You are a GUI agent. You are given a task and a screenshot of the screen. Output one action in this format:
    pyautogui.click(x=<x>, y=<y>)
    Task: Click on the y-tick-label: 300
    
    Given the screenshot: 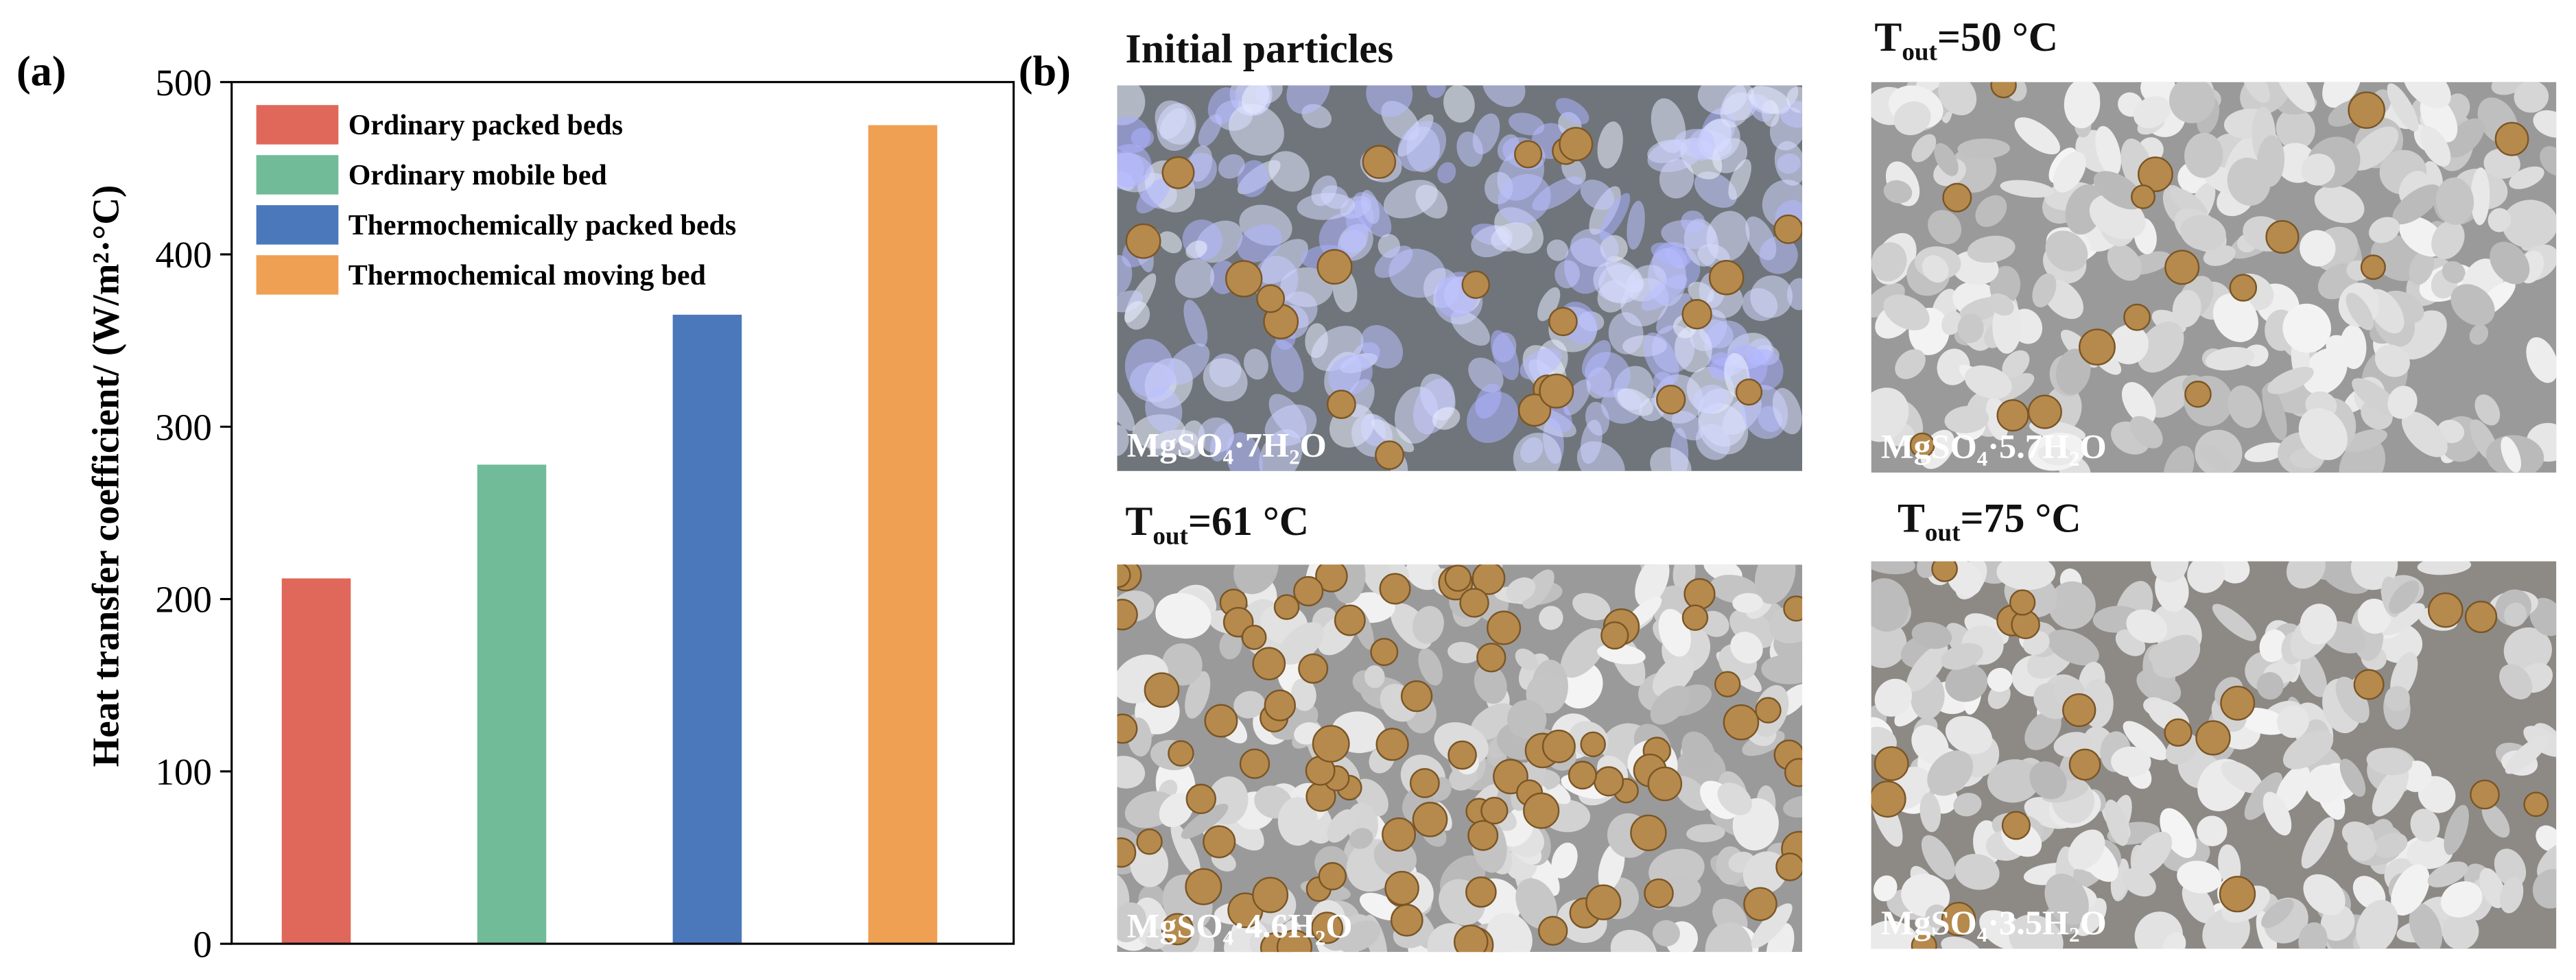 What is the action you would take?
    pyautogui.click(x=183, y=427)
    